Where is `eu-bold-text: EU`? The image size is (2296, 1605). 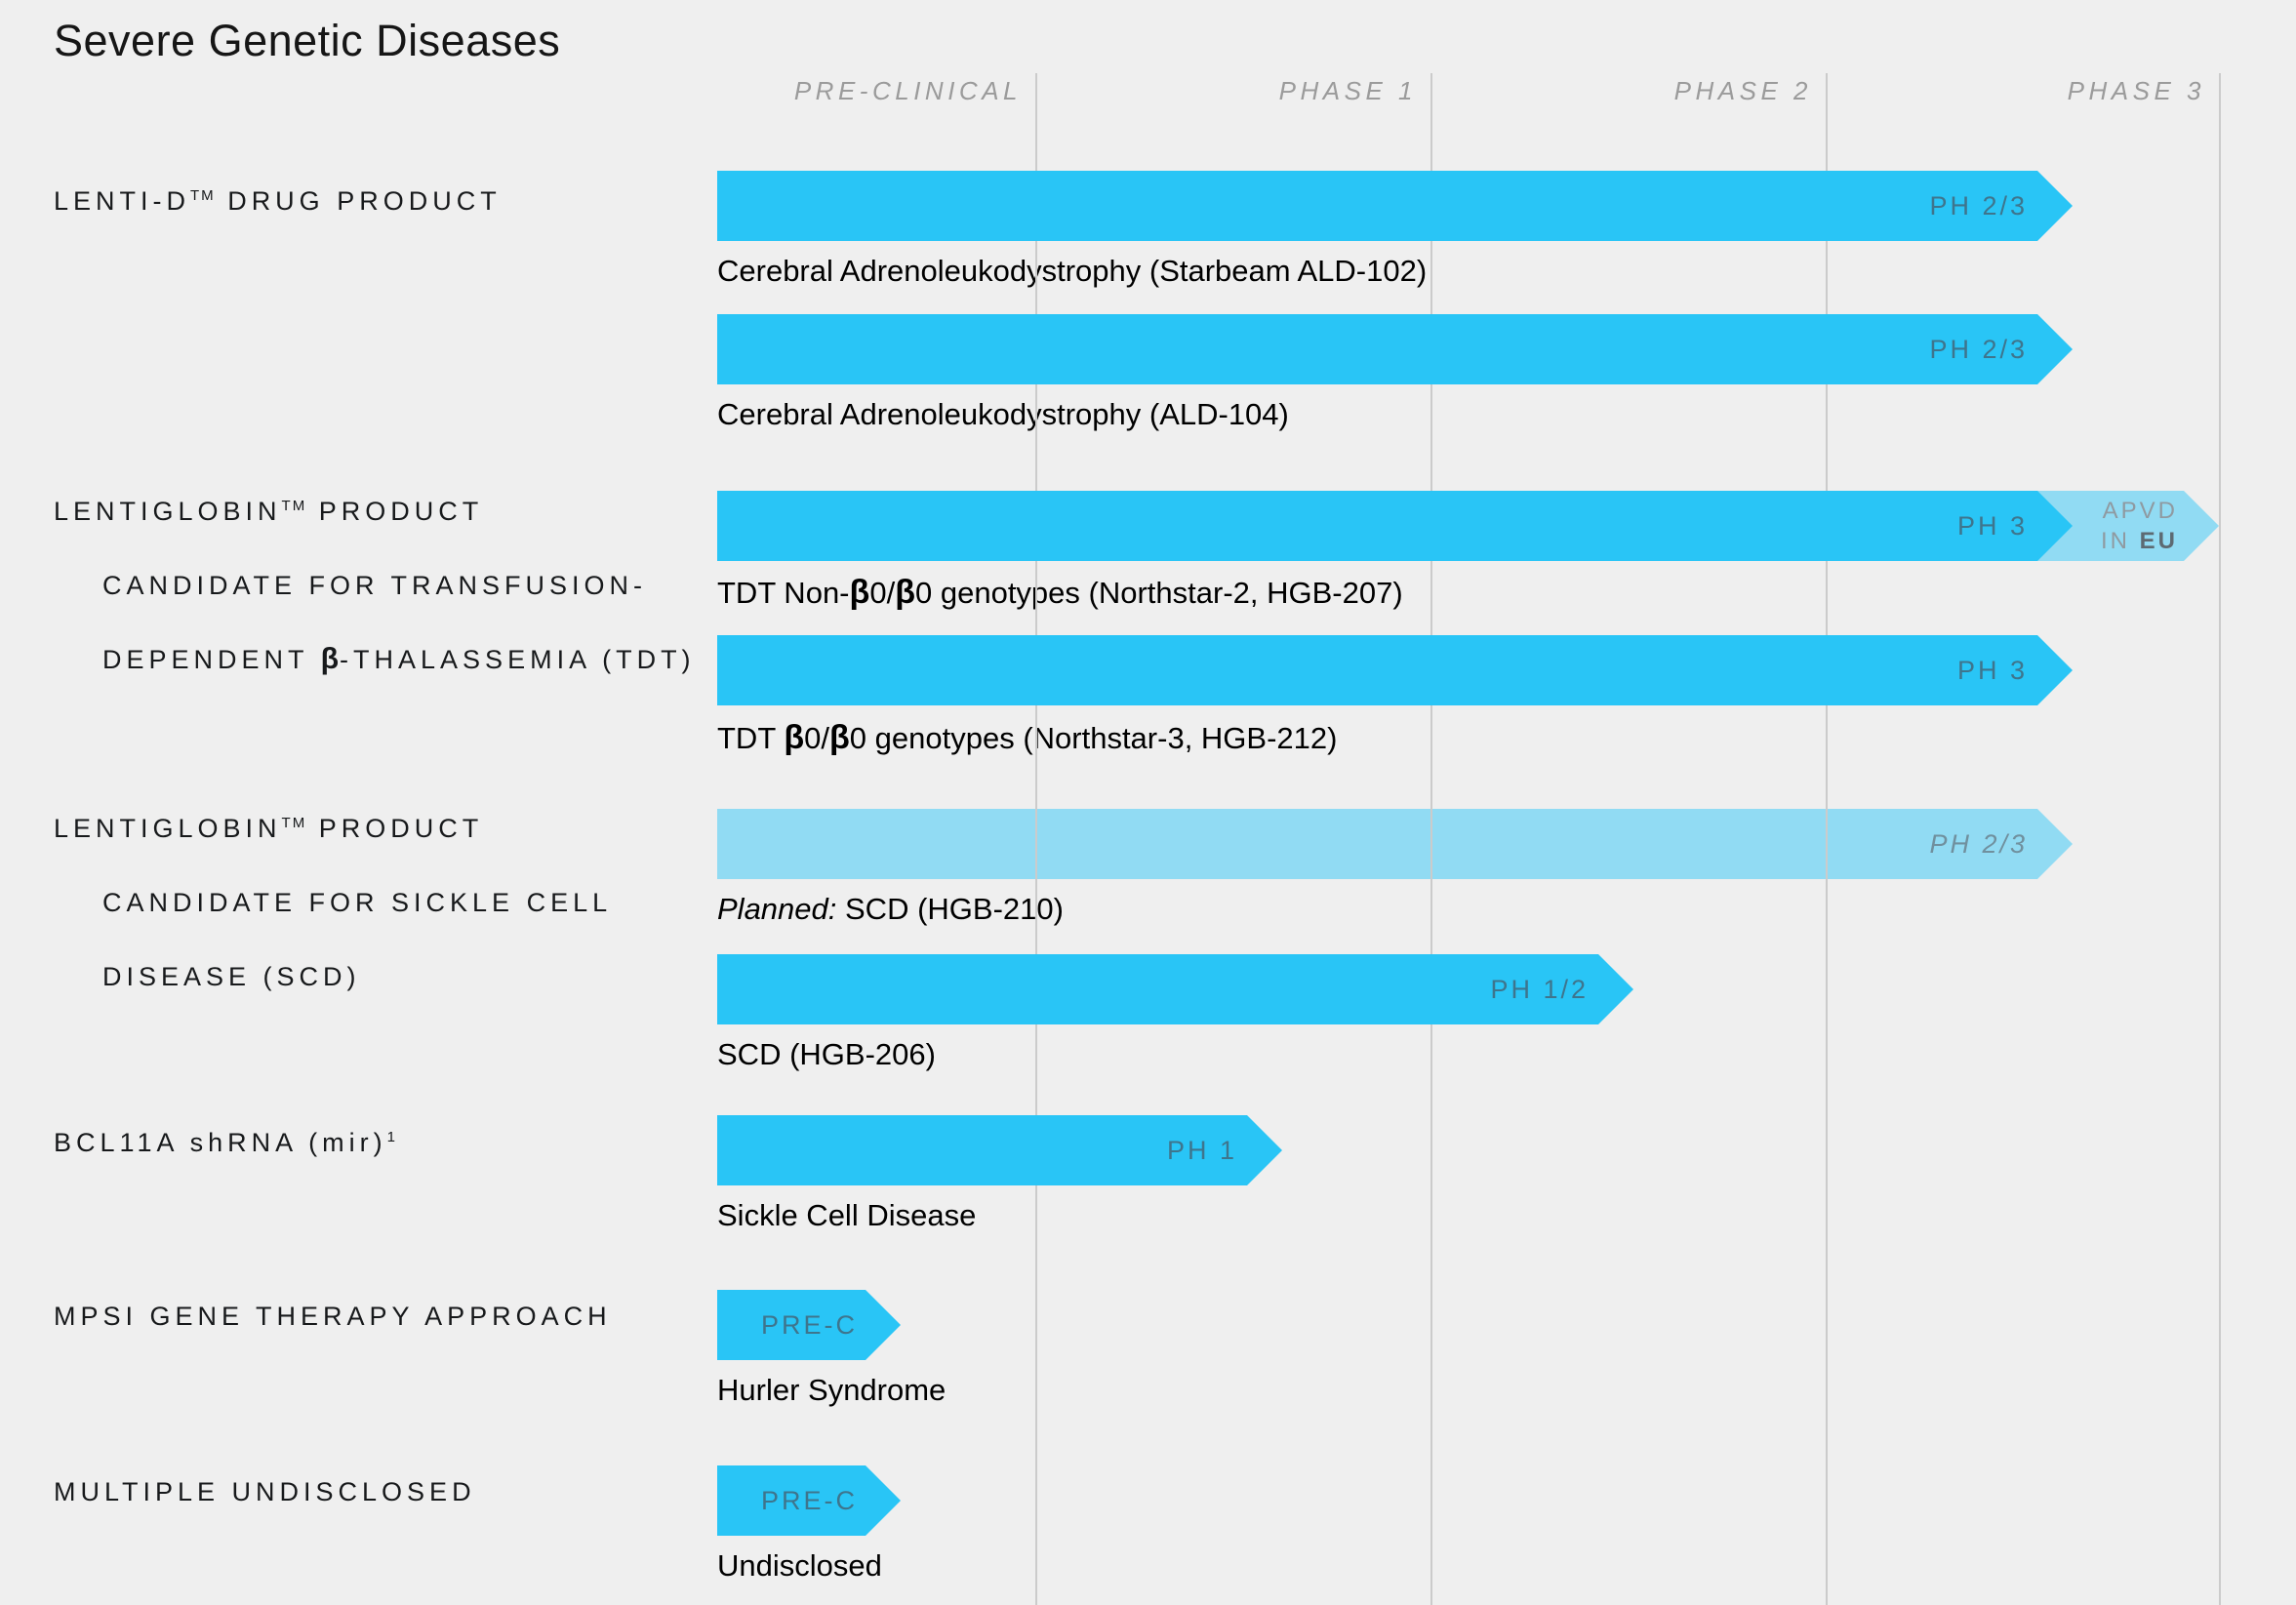 eu-bold-text: EU is located at coordinates (2159, 541).